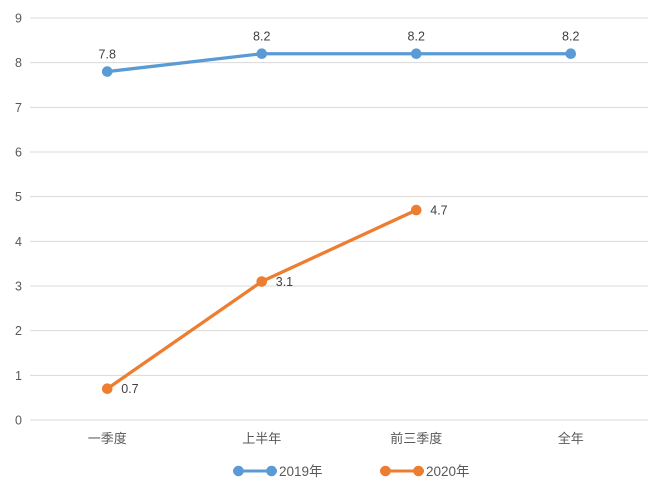 The height and width of the screenshot is (500, 667). Describe the element at coordinates (18, 63) in the screenshot. I see `y-axis-tick-label: 8` at that location.